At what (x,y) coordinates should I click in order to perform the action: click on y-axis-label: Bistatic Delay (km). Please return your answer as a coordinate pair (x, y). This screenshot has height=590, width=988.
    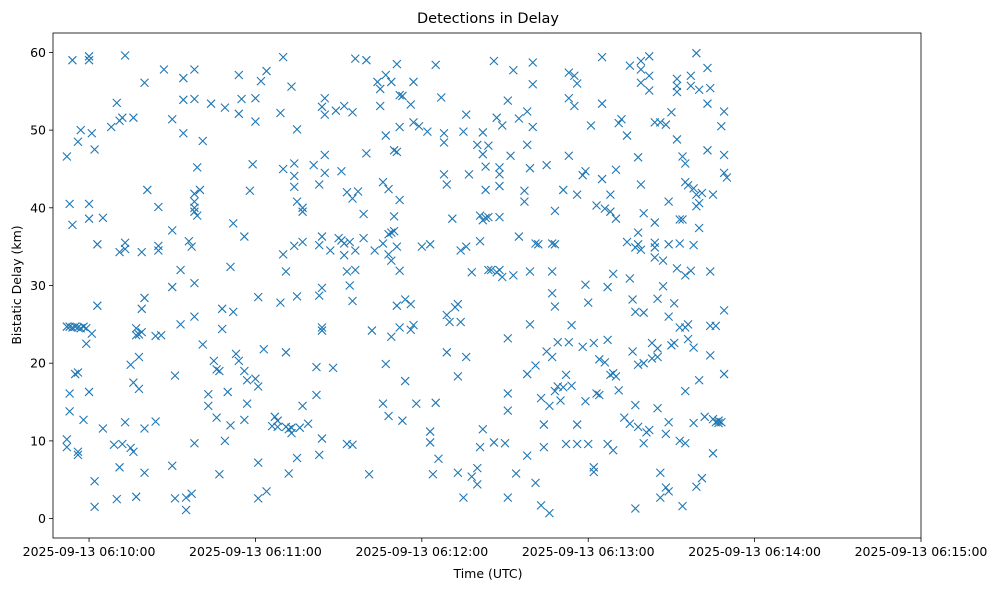
    Looking at the image, I should click on (16, 284).